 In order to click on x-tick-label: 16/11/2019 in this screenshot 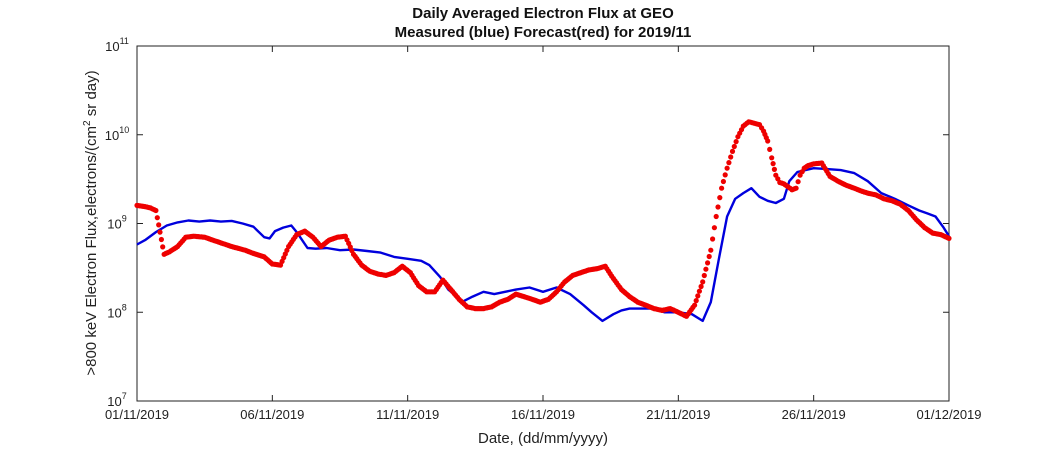, I will do `click(543, 414)`.